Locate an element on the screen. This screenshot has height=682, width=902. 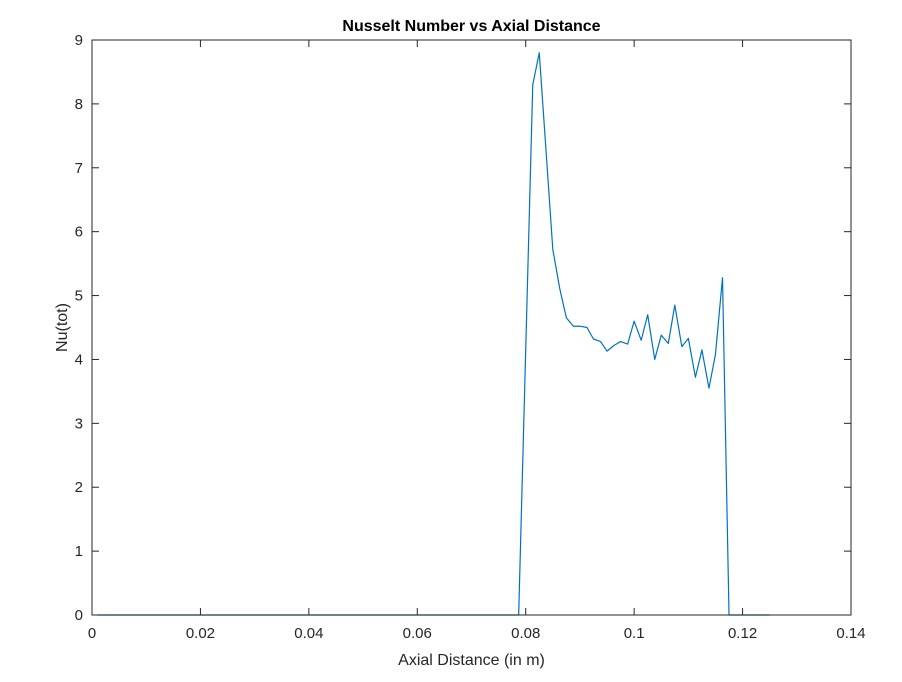
y-tick-label: 0 is located at coordinates (79, 615).